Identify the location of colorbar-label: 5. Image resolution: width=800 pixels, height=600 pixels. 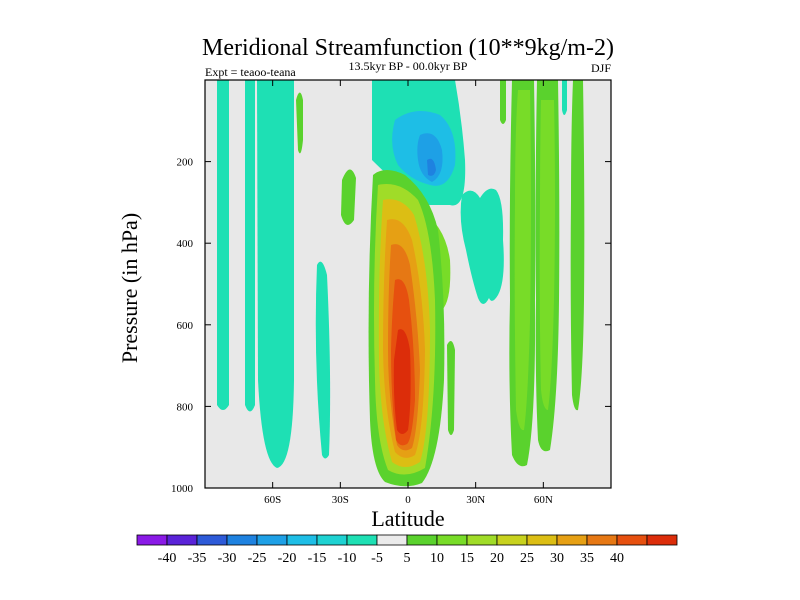
(407, 558).